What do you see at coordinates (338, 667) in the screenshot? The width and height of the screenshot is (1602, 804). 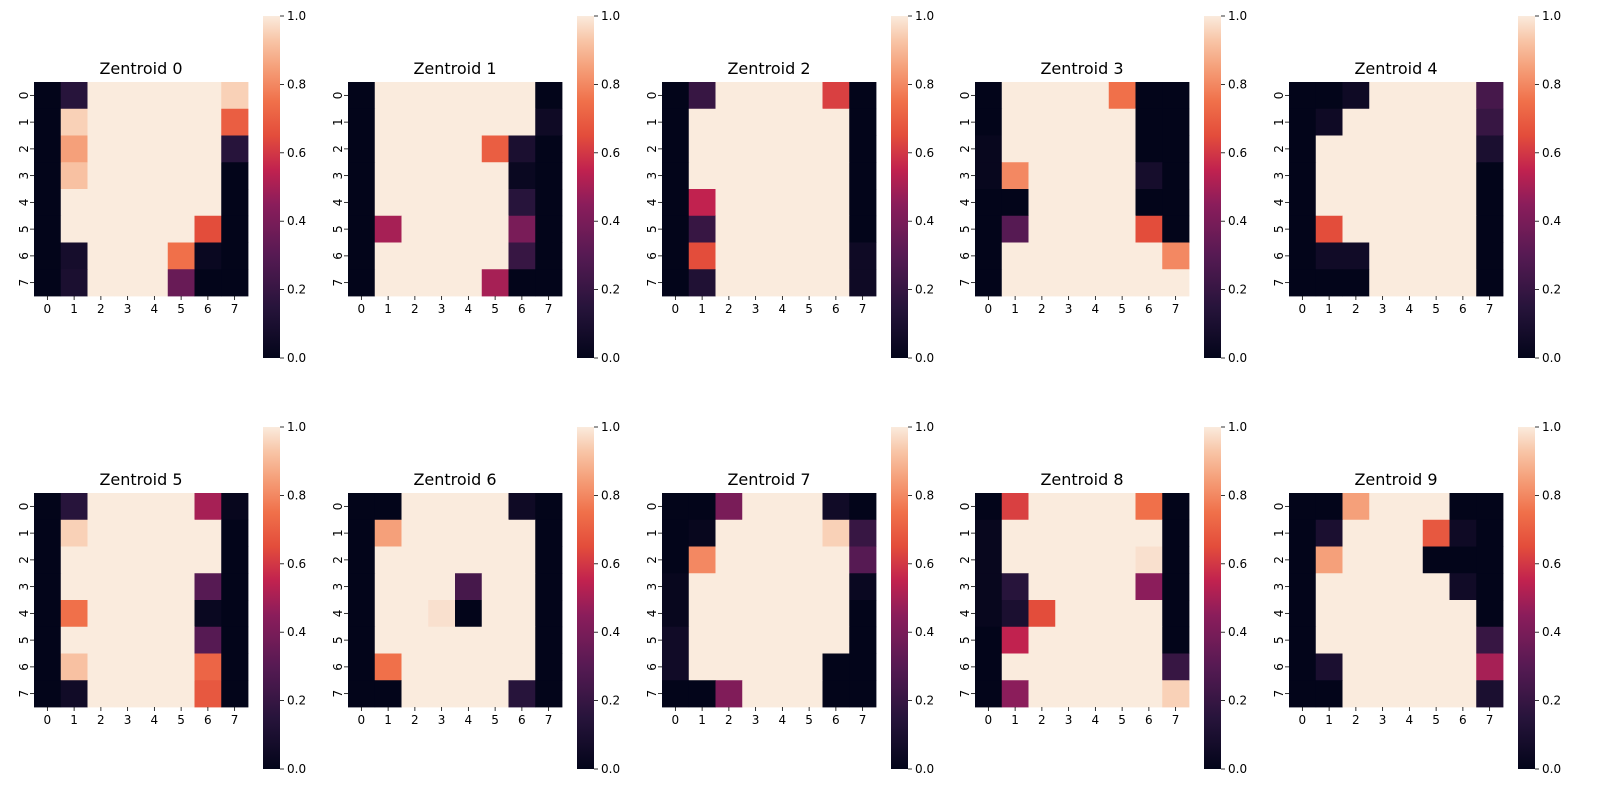 I see `y-tick-label: 6` at bounding box center [338, 667].